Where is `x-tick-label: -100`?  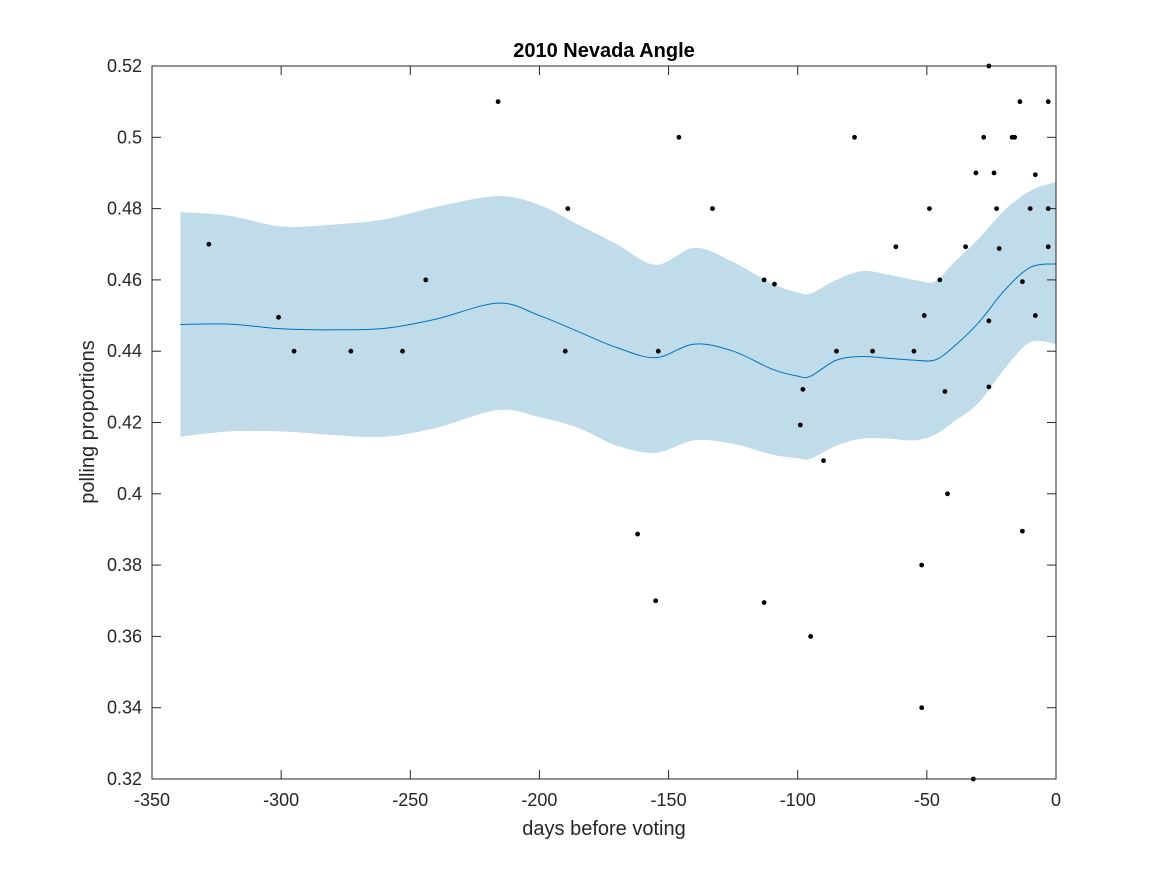
x-tick-label: -100 is located at coordinates (798, 800).